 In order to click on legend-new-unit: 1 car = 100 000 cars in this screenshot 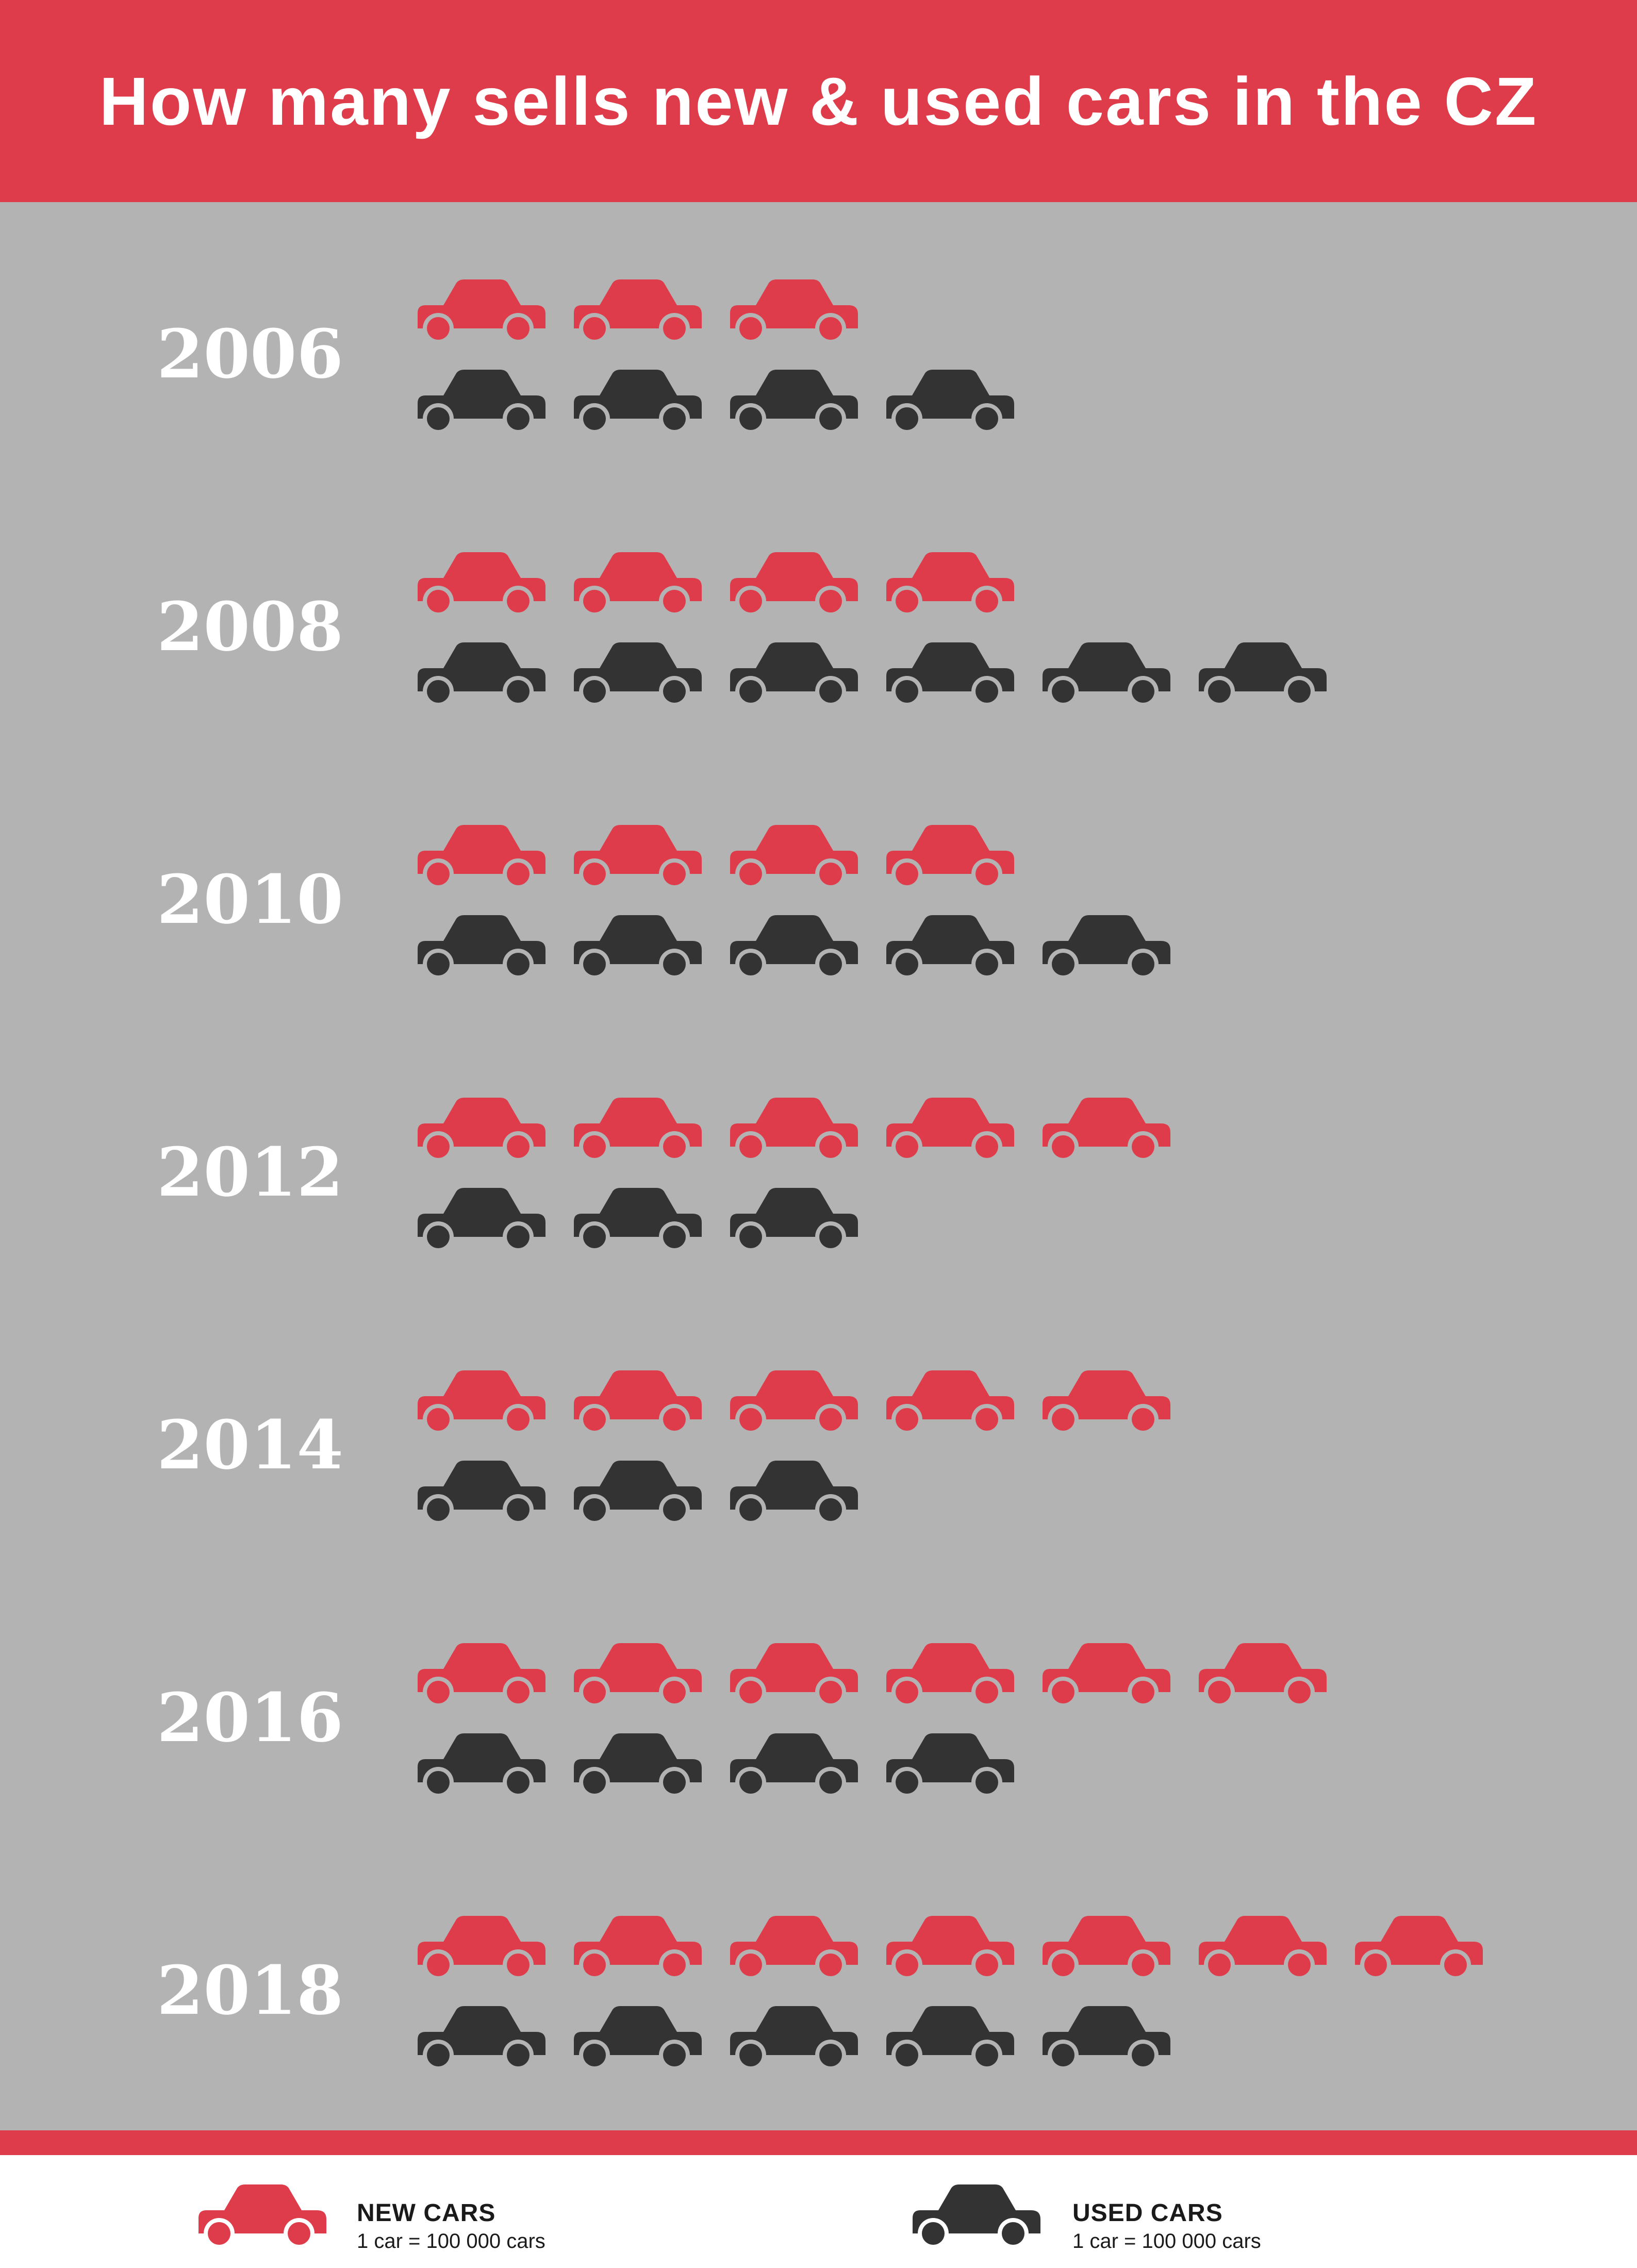, I will do `click(451, 2241)`.